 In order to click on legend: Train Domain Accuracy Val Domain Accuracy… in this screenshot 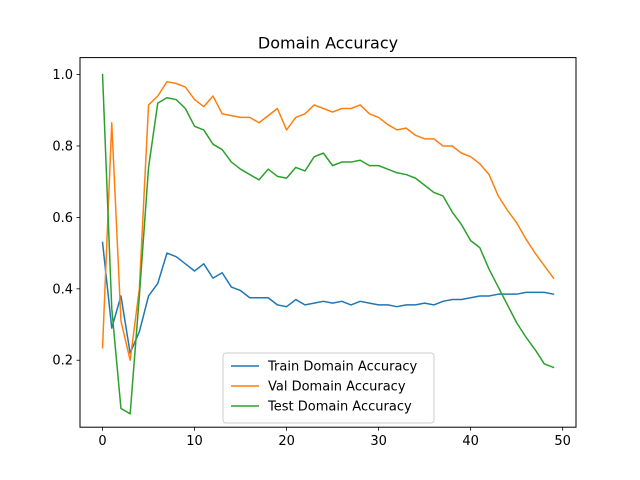, I will do `click(328, 388)`.